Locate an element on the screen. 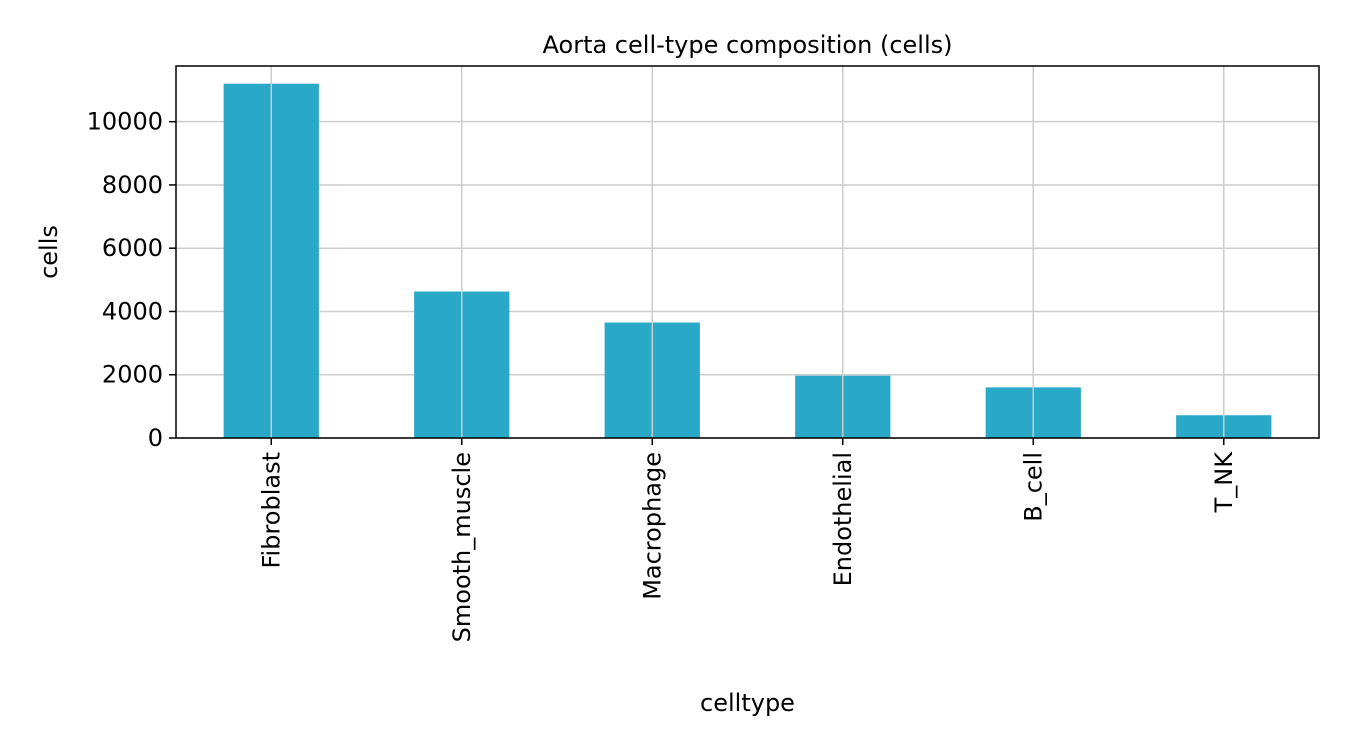  x-tick-label: Macrophage is located at coordinates (652, 526).